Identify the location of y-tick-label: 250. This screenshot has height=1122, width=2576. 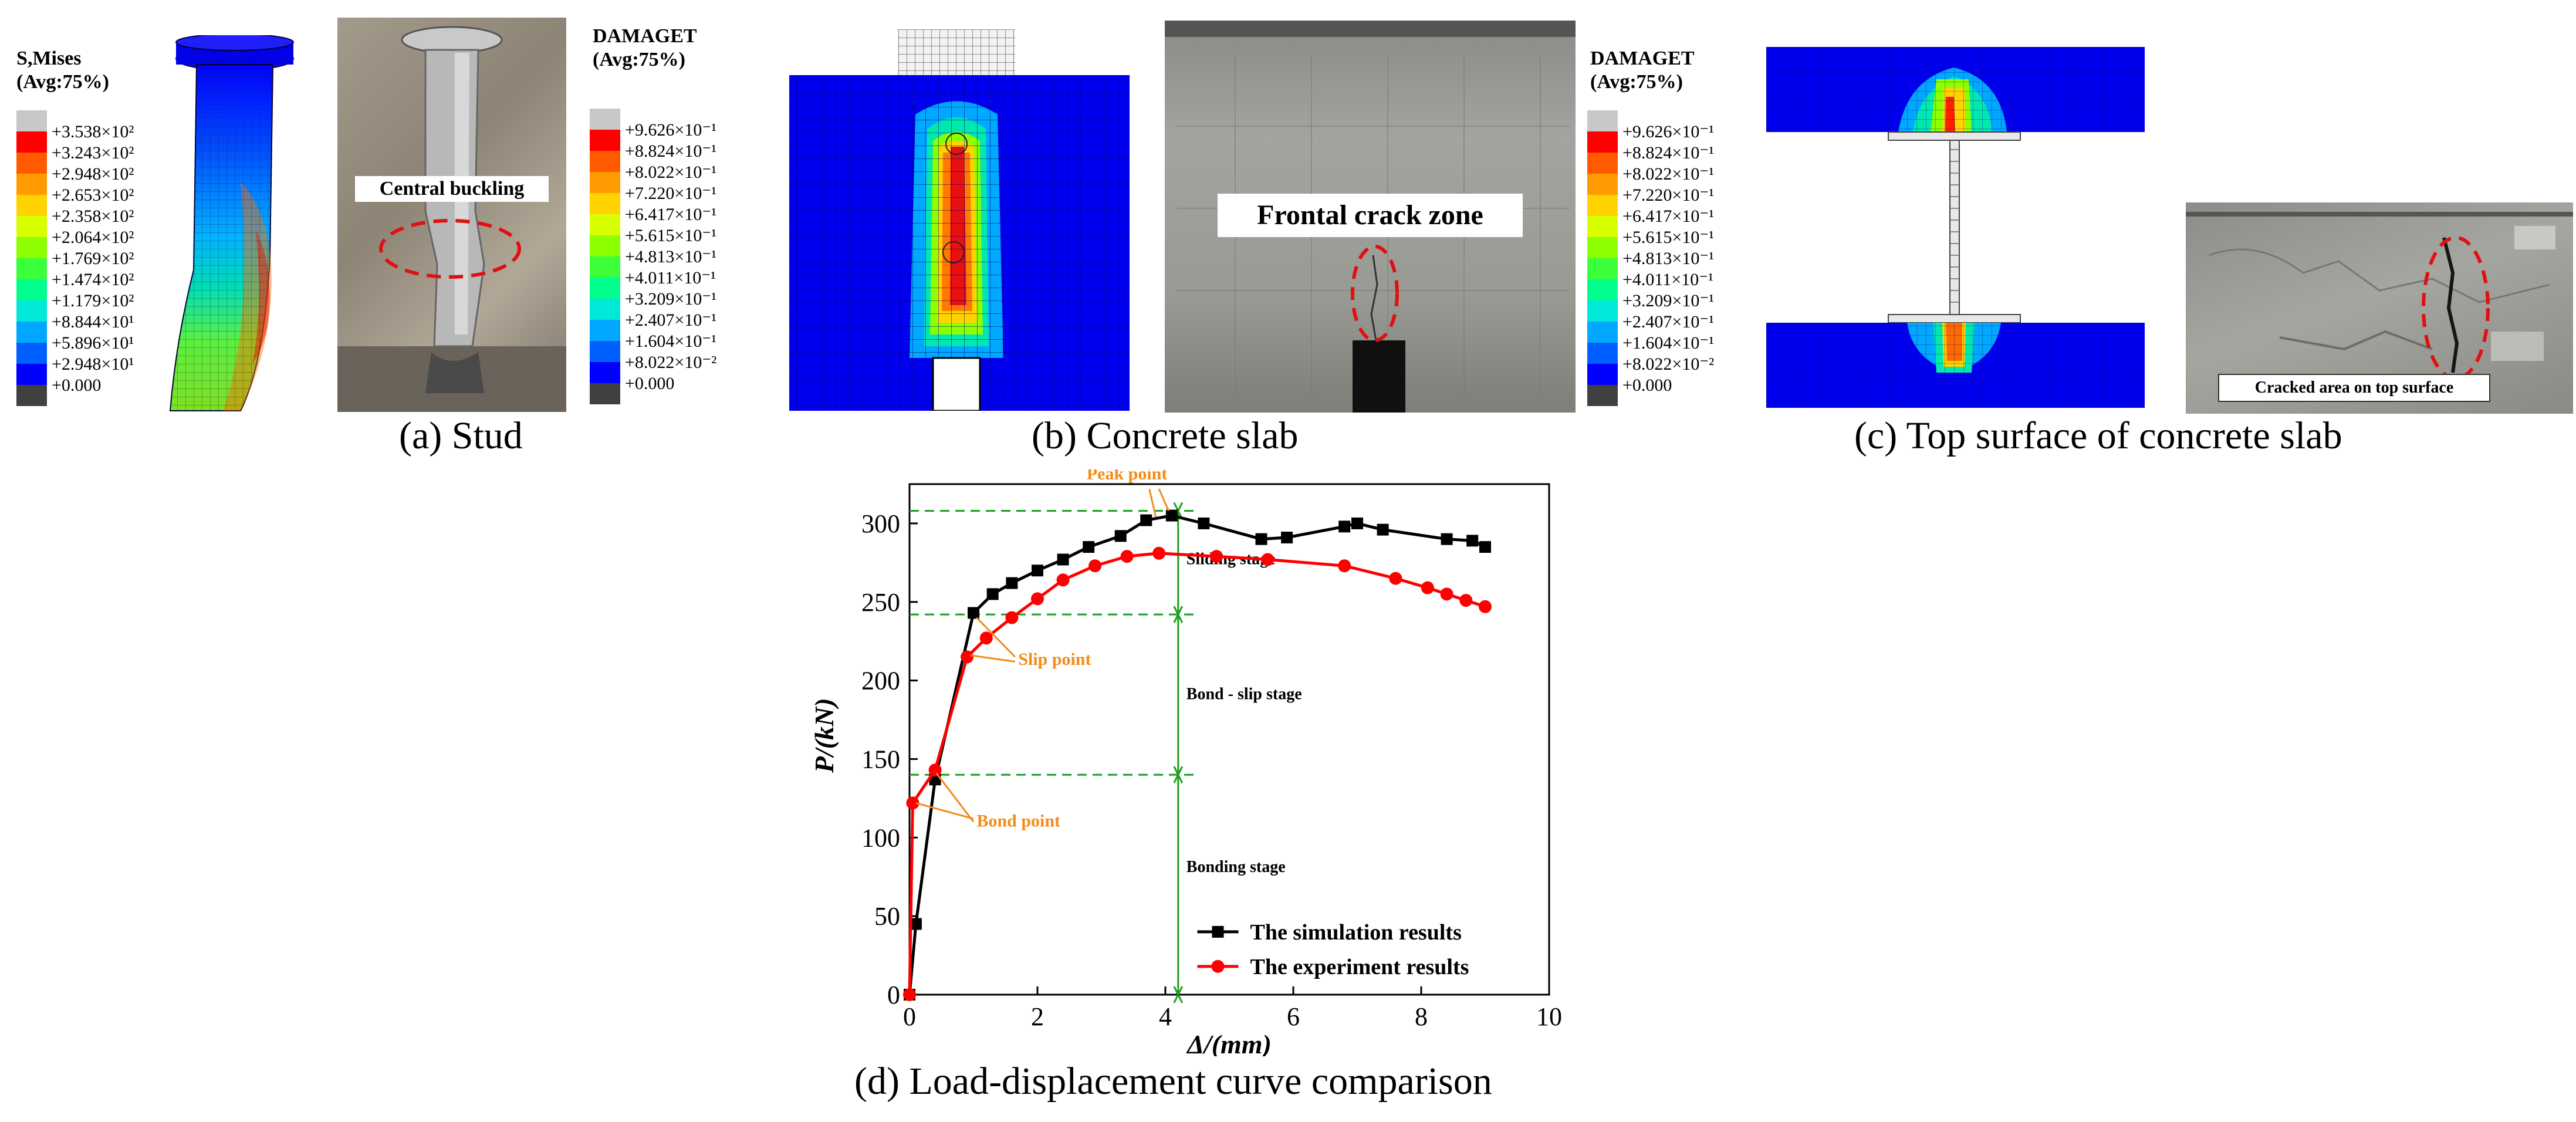
(880, 602).